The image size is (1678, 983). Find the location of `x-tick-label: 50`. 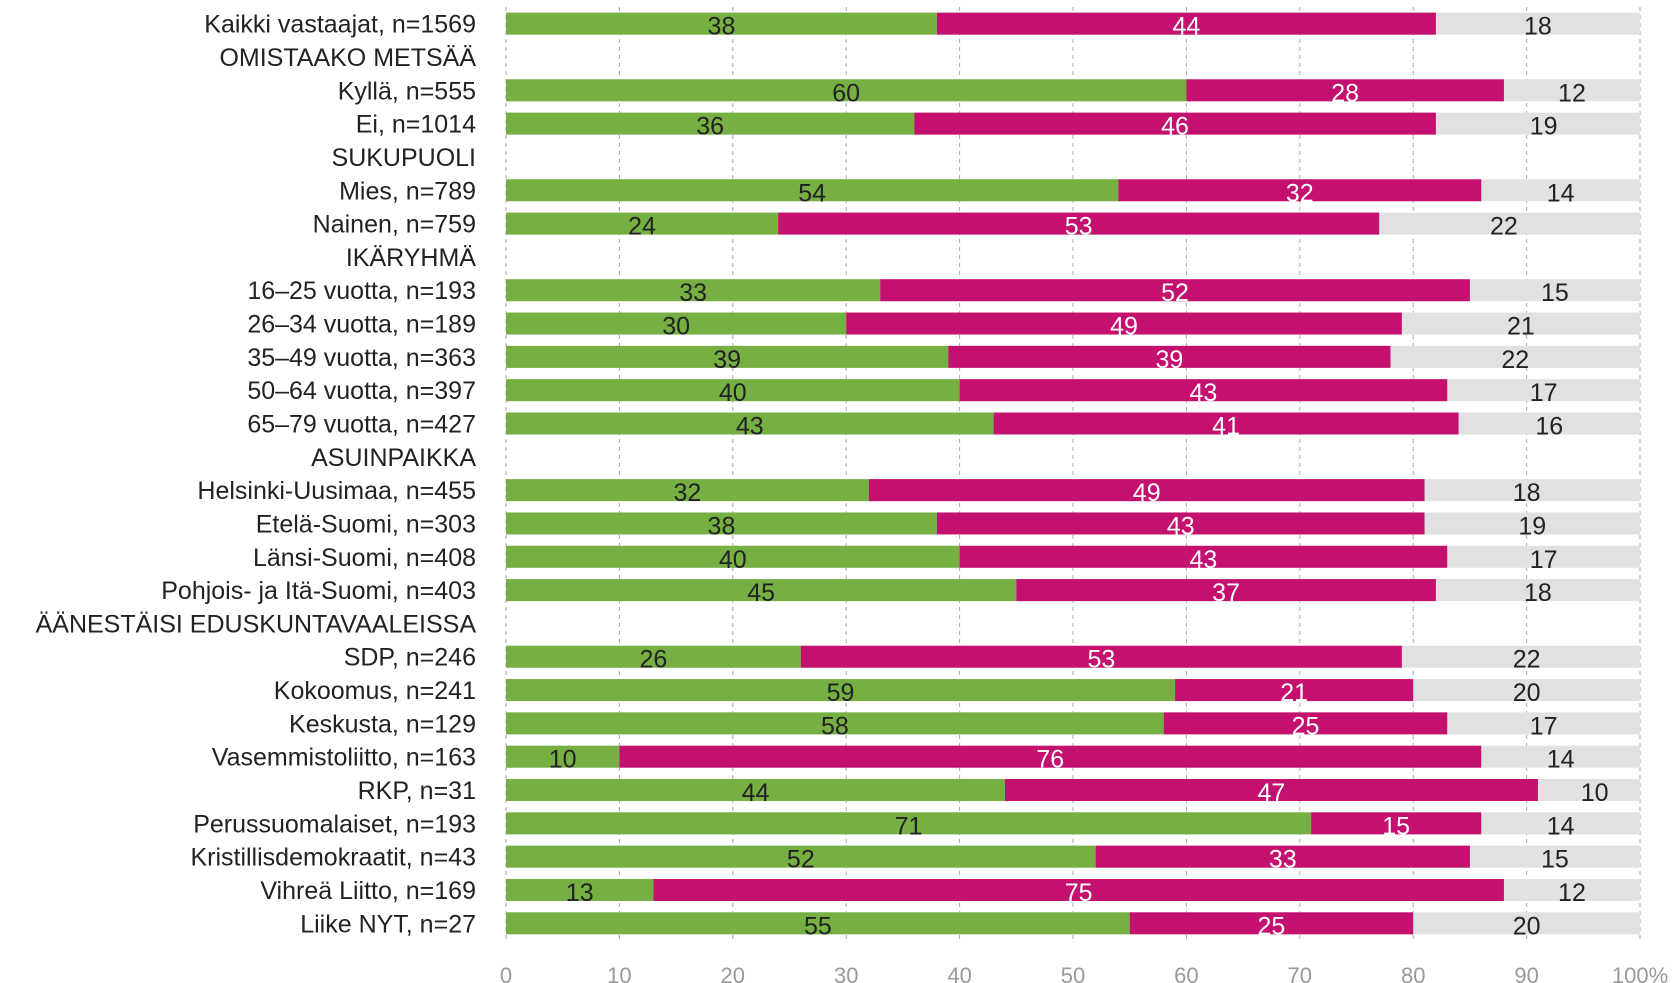

x-tick-label: 50 is located at coordinates (1073, 973).